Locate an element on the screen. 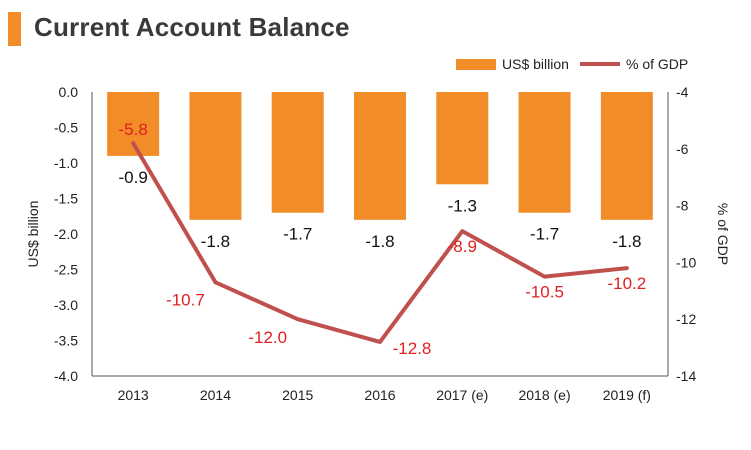 The width and height of the screenshot is (751, 450). title-accent-bar is located at coordinates (14, 29).